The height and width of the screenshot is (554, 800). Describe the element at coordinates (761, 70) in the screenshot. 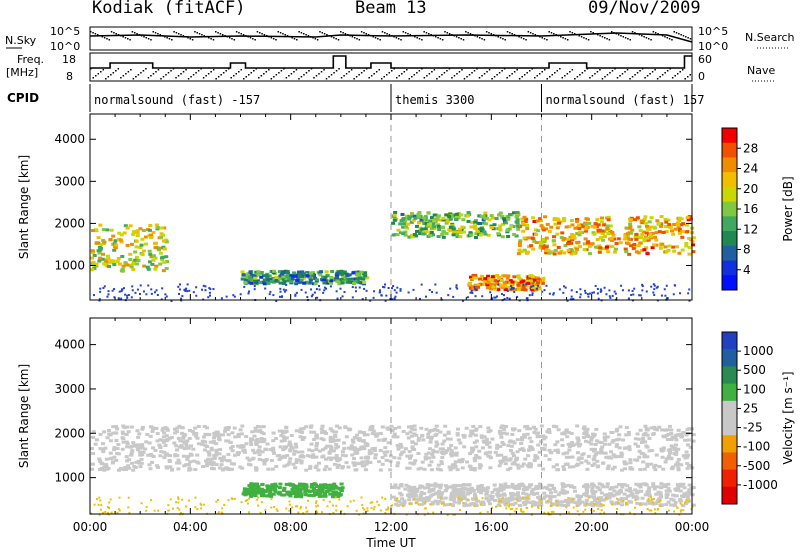

I see `nave-label: Nave` at that location.